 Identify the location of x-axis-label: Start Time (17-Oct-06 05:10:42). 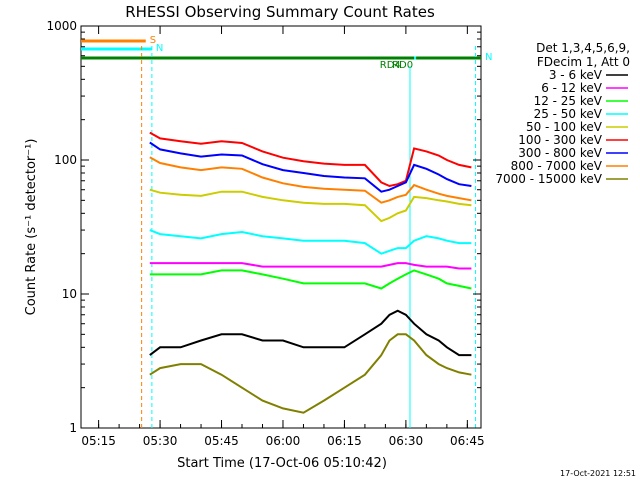
(282, 463).